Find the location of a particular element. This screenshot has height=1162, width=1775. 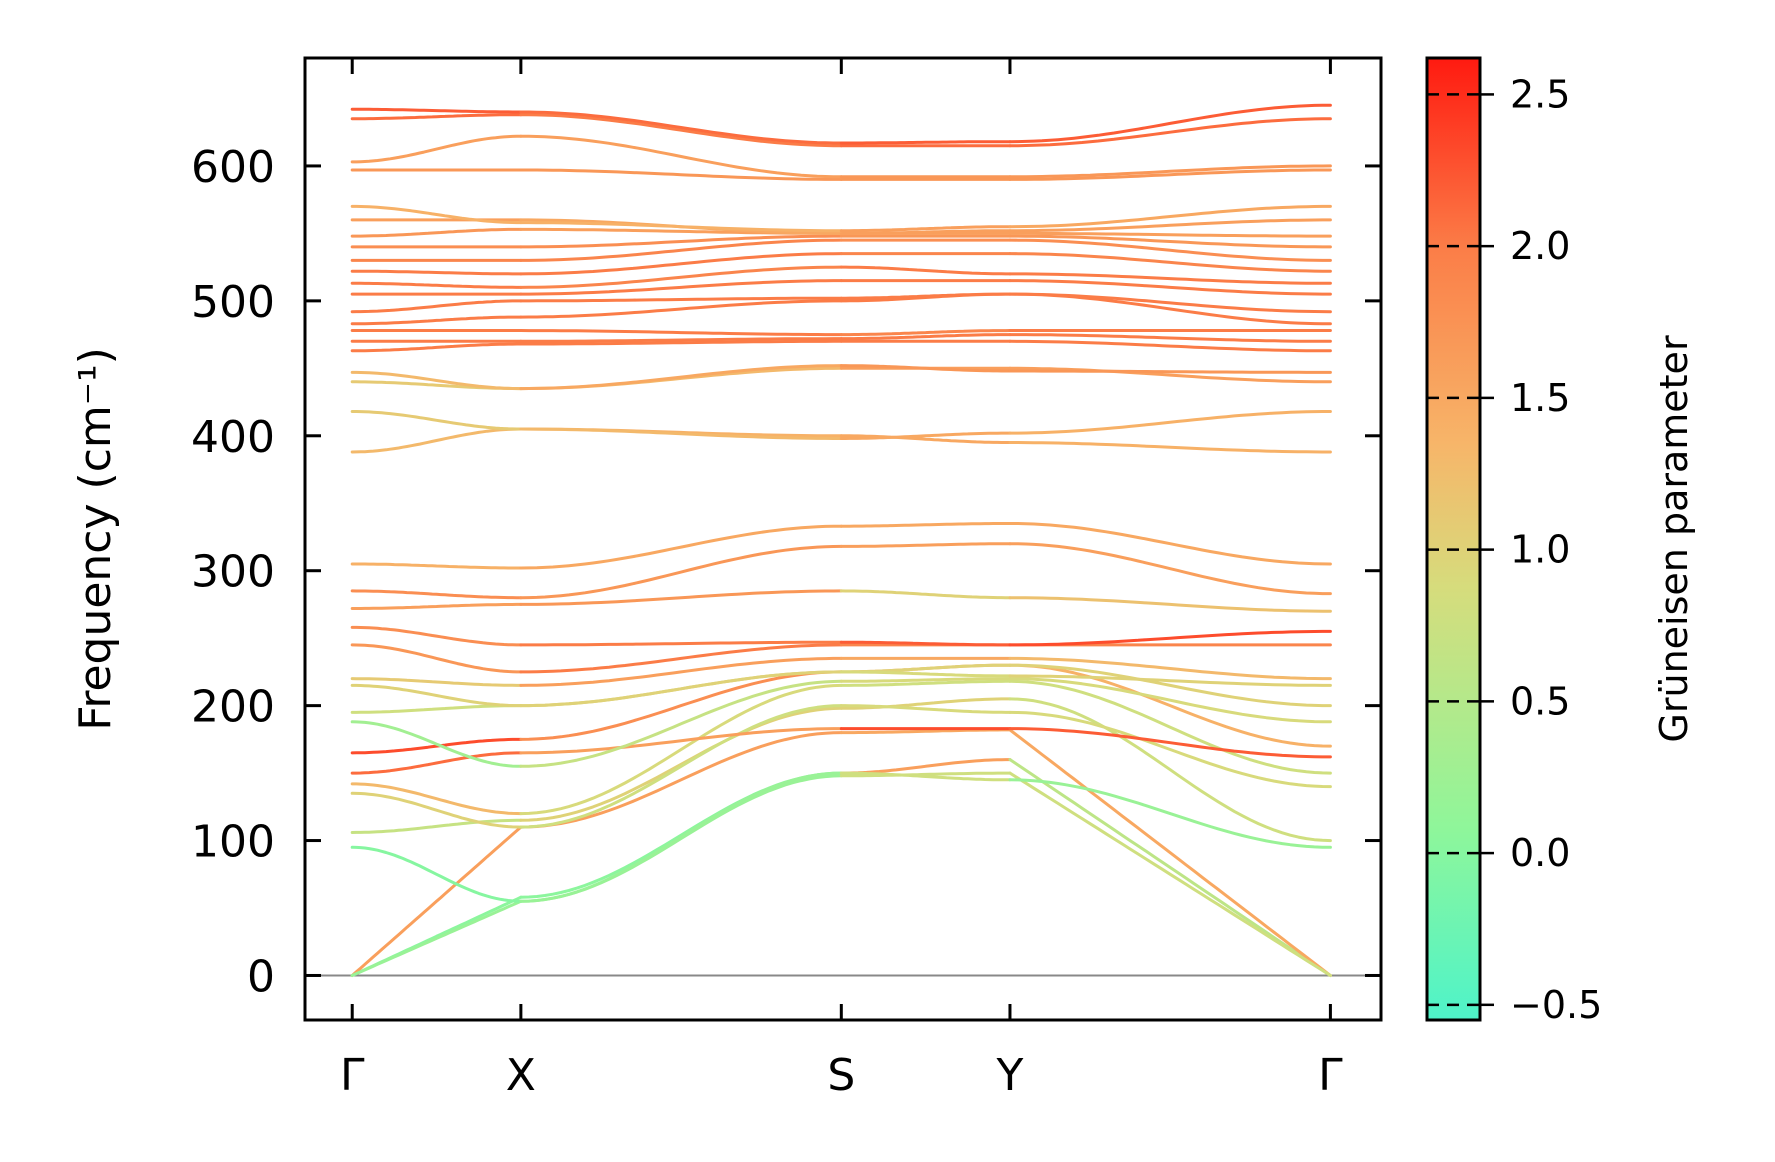

y-tick-label: 600 is located at coordinates (233, 167).